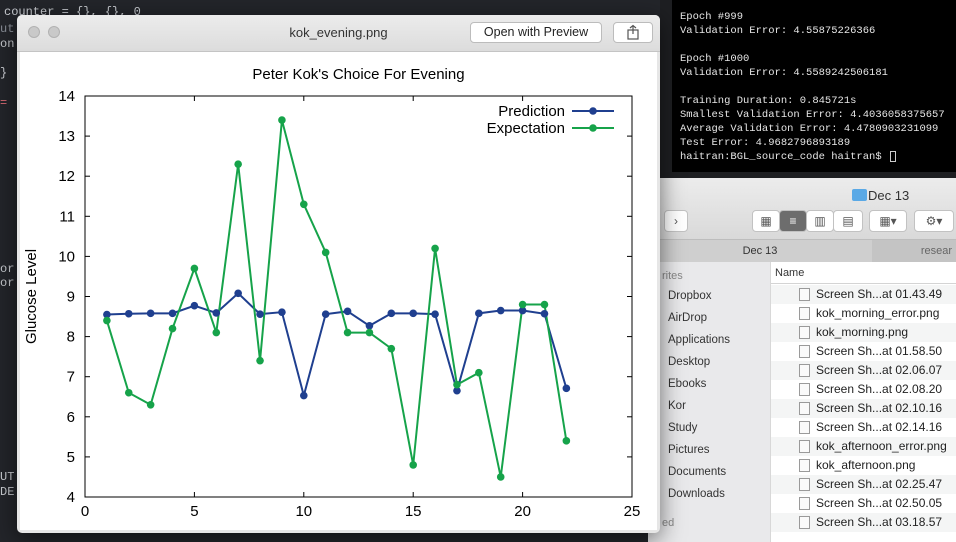  I want to click on tab-research: resear, so click(914, 251).